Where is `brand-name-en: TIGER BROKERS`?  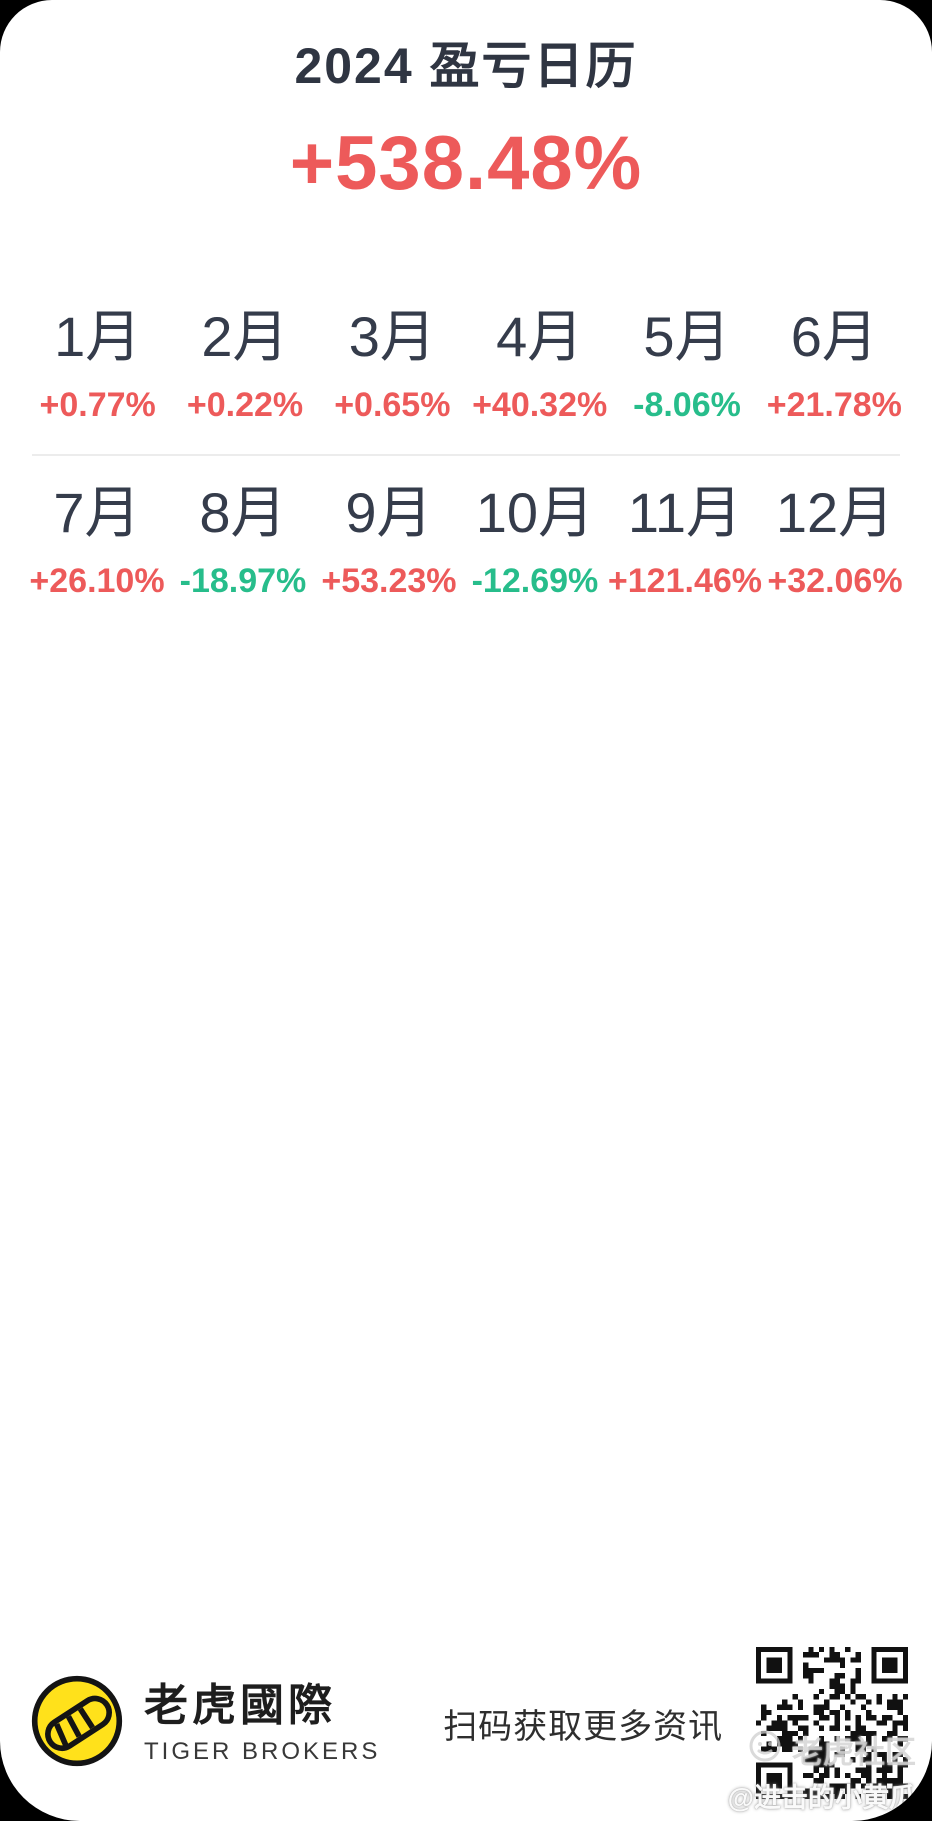
brand-name-en: TIGER BROKERS is located at coordinates (262, 1751).